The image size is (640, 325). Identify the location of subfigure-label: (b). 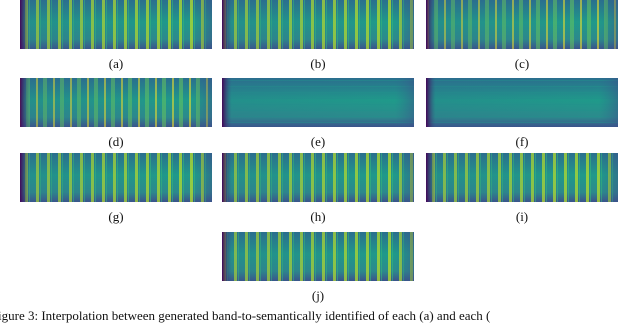
(317, 63).